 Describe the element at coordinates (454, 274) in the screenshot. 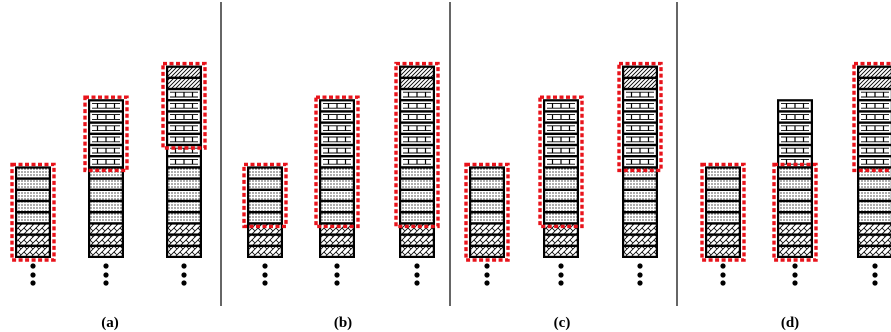

I see `ellipsis-layer` at that location.